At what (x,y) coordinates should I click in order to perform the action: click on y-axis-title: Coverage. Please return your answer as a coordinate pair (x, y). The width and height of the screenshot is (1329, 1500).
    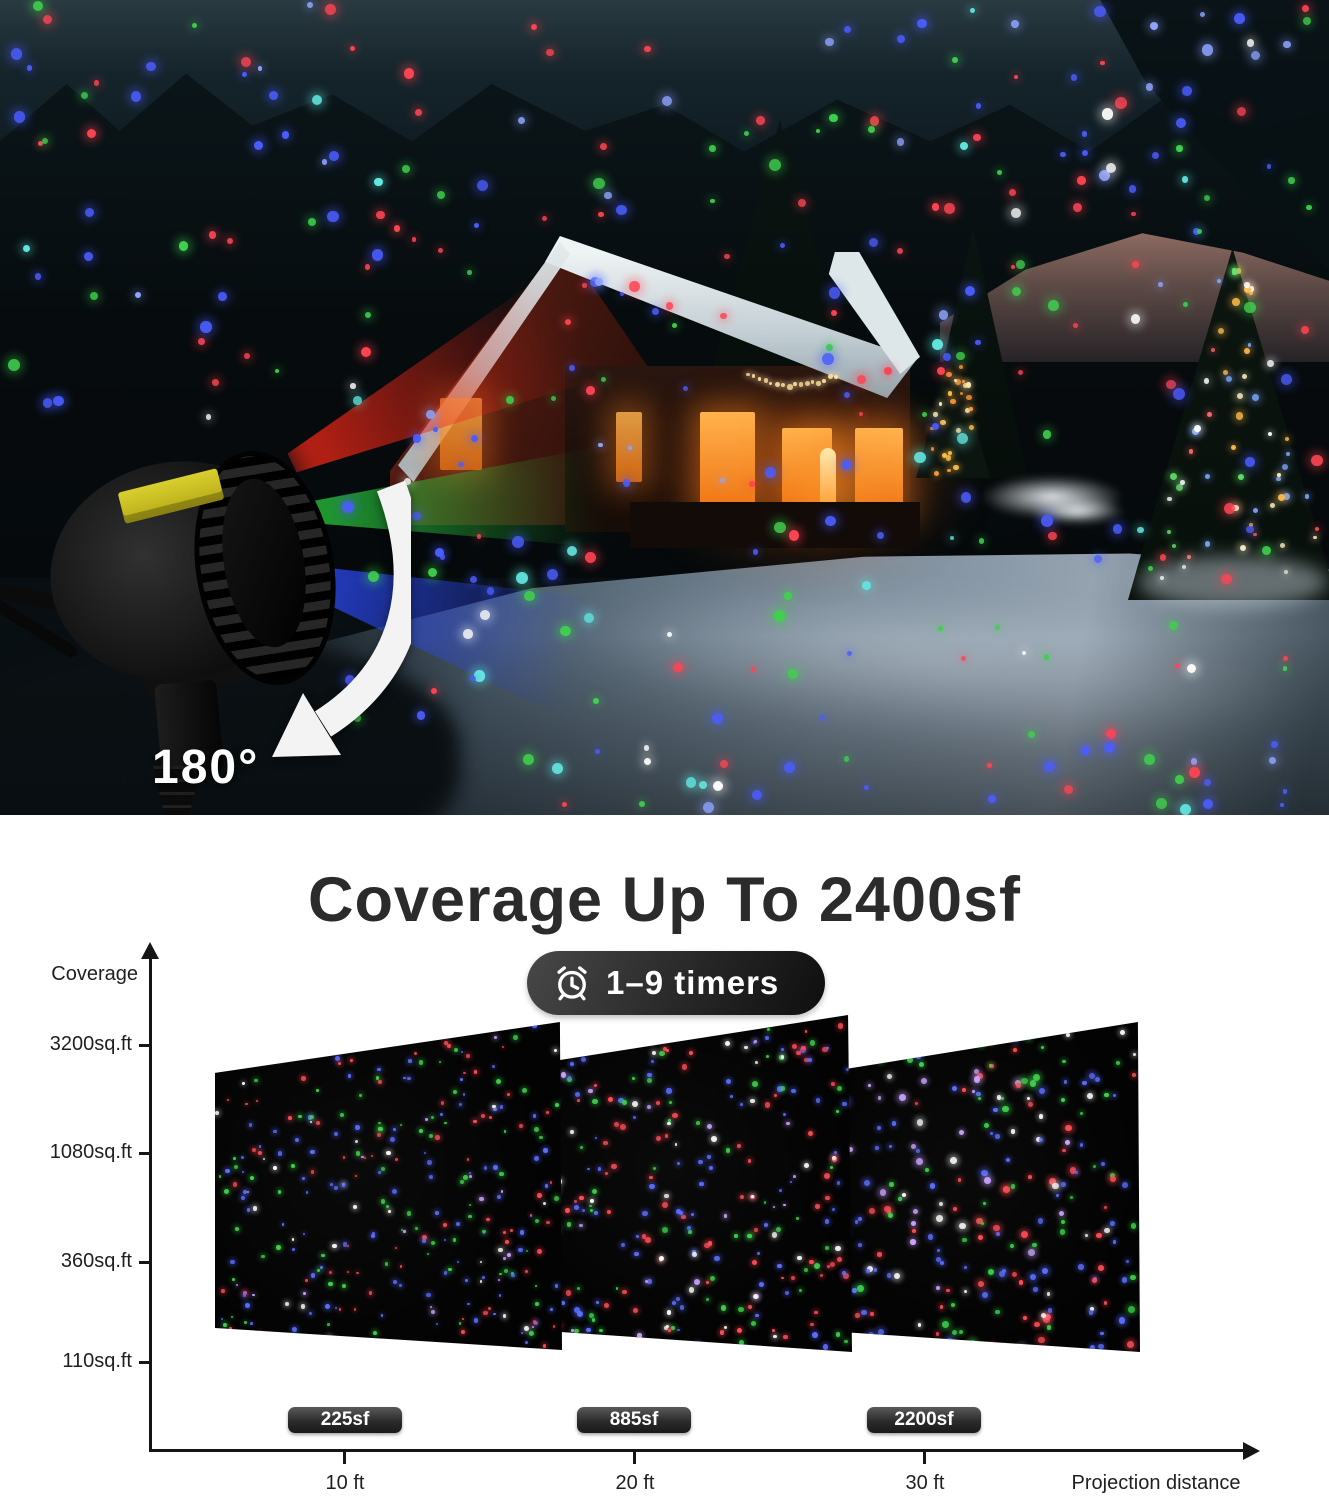
    Looking at the image, I should click on (94, 974).